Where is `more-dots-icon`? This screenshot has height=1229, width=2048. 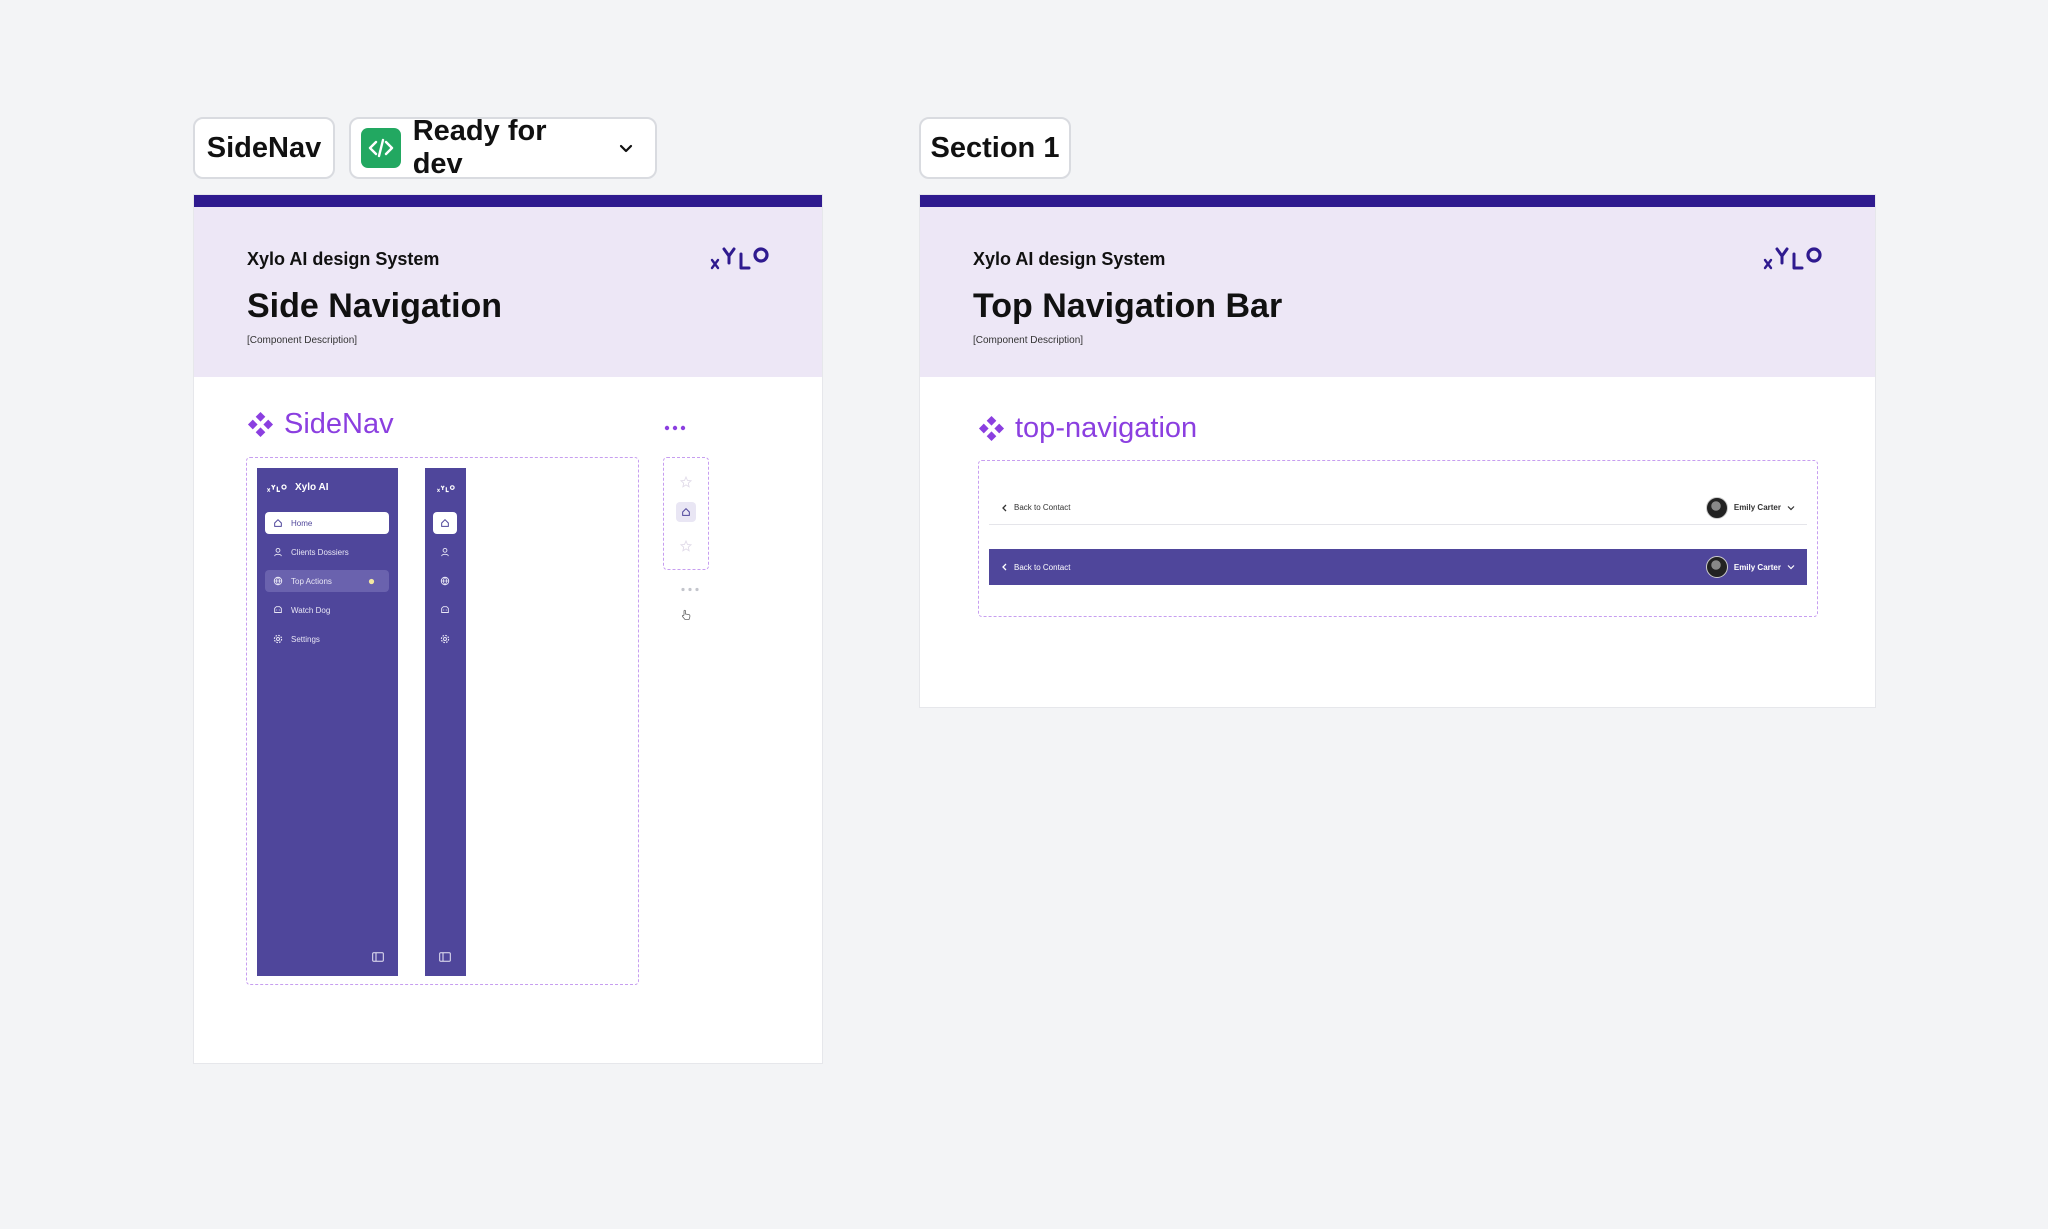
more-dots-icon is located at coordinates (690, 589).